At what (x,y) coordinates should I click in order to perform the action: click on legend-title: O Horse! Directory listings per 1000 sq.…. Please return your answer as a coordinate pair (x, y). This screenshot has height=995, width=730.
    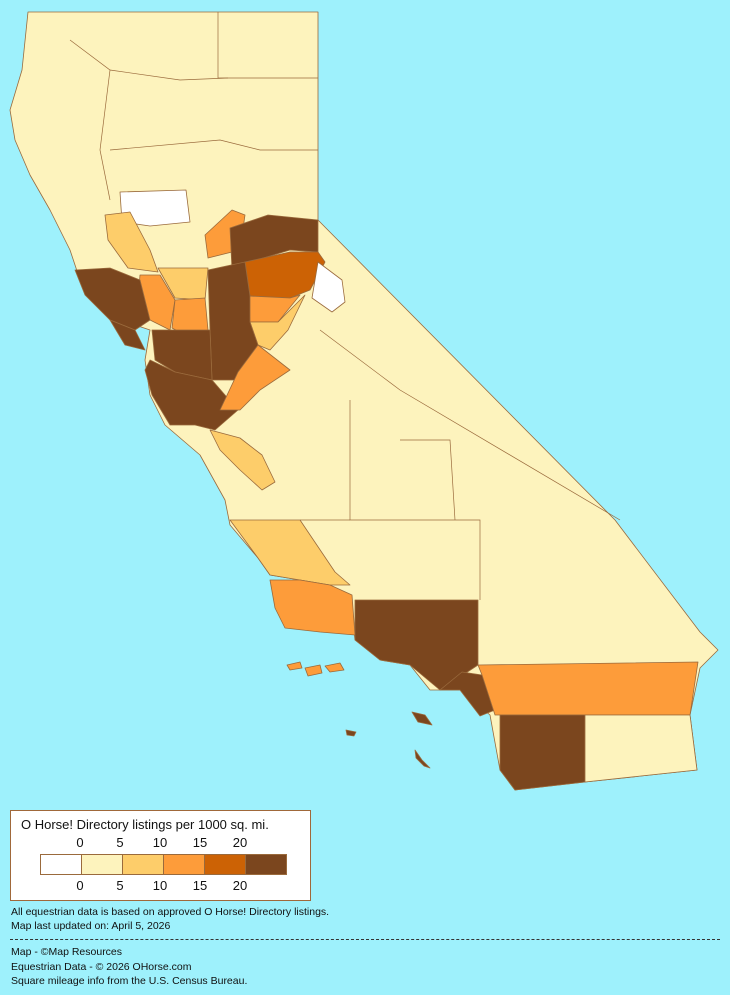
    Looking at the image, I should click on (145, 824).